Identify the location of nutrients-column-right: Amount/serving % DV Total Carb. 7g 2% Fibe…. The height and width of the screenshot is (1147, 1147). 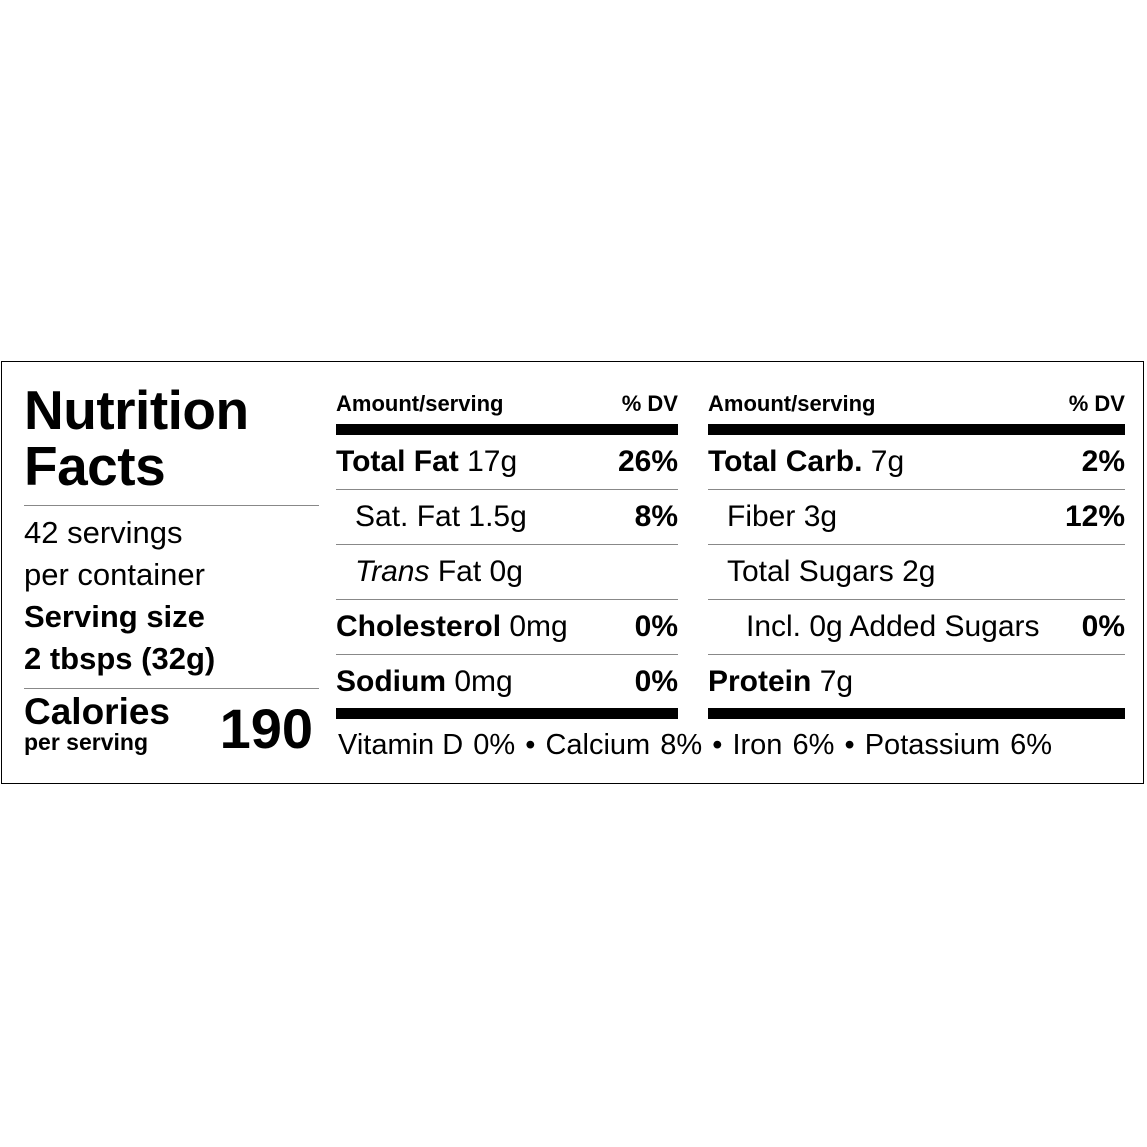
(916, 551).